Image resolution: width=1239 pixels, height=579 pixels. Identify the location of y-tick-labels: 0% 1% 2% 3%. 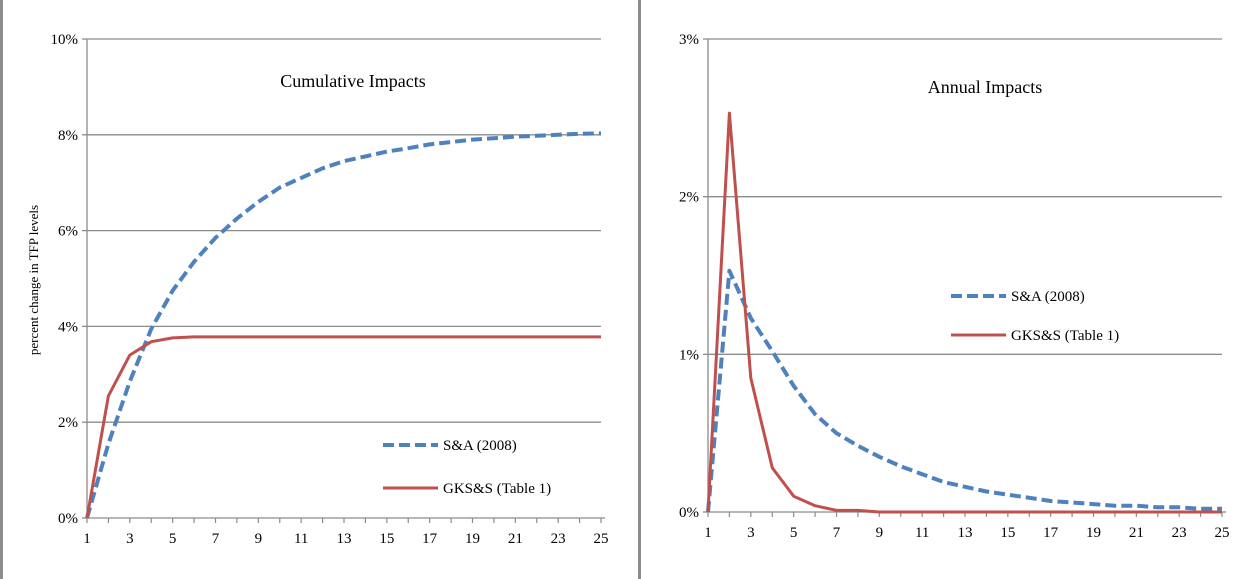
(689, 276).